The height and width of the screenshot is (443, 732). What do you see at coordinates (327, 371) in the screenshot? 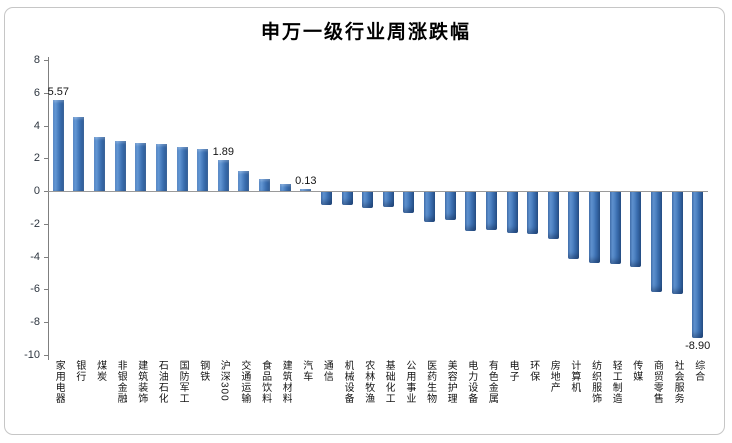
I see `category-label: 通信` at bounding box center [327, 371].